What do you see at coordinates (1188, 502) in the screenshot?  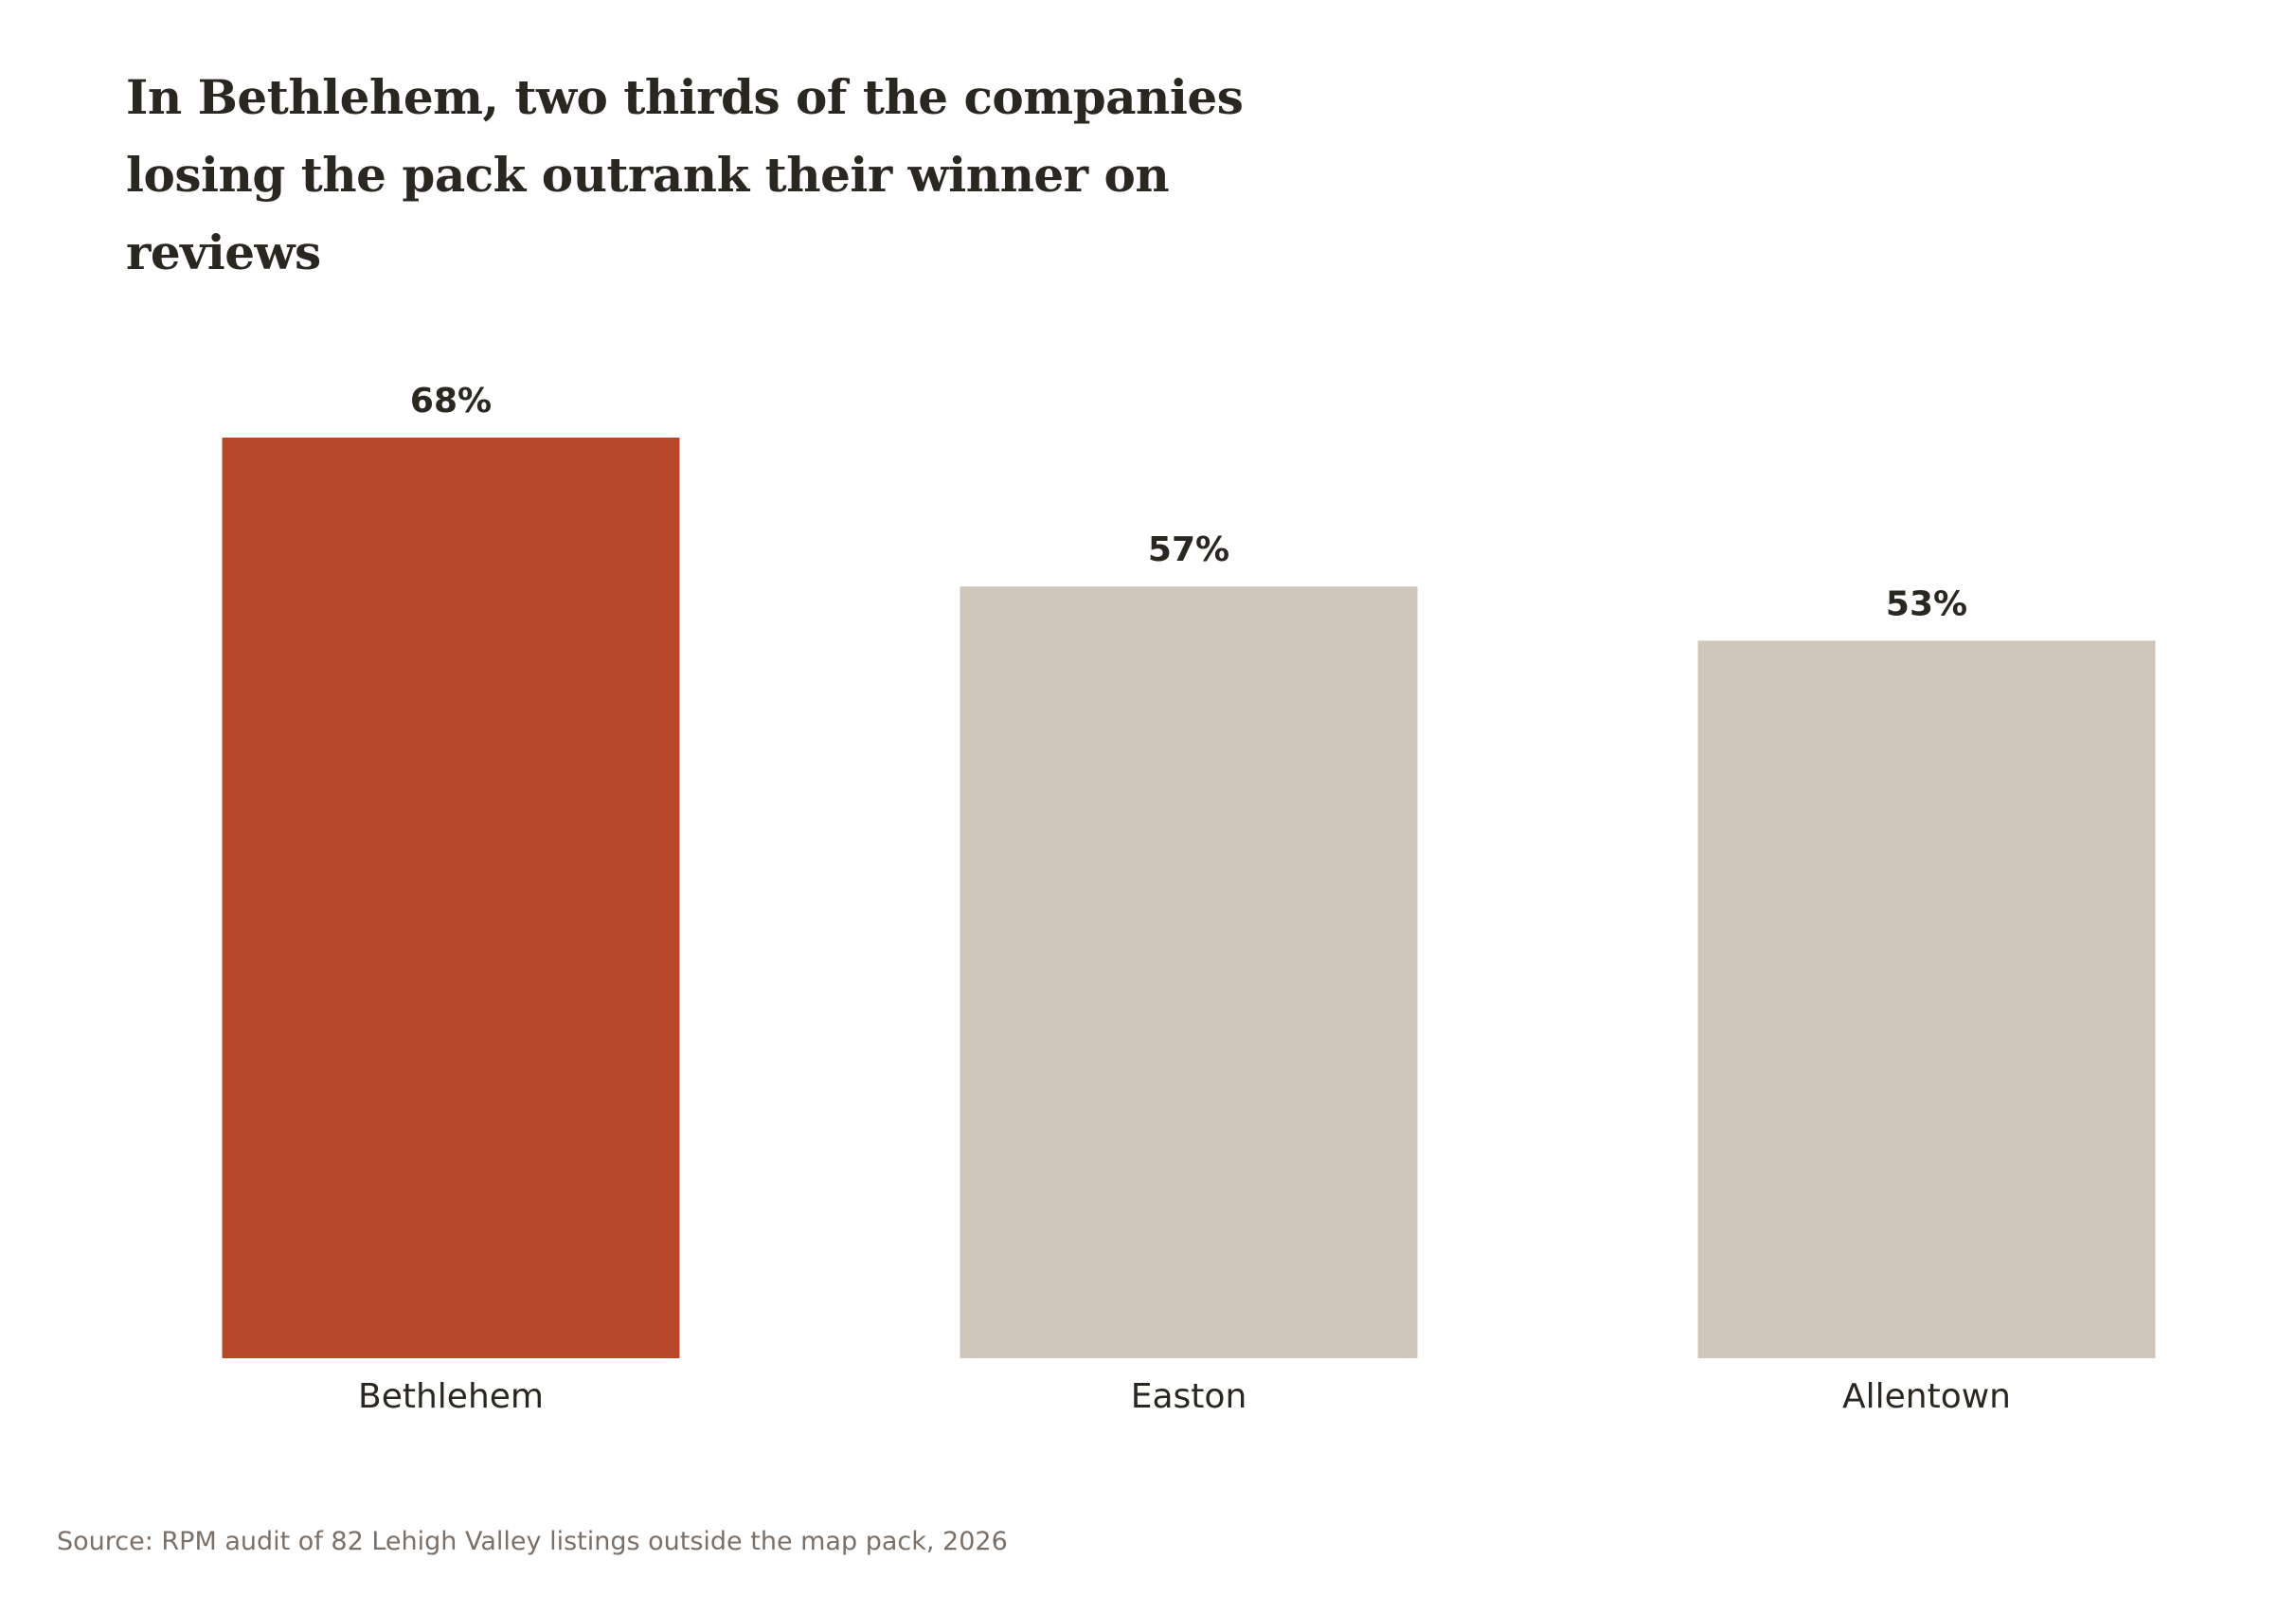 I see `value-labels-group: 68% 57% 53%` at bounding box center [1188, 502].